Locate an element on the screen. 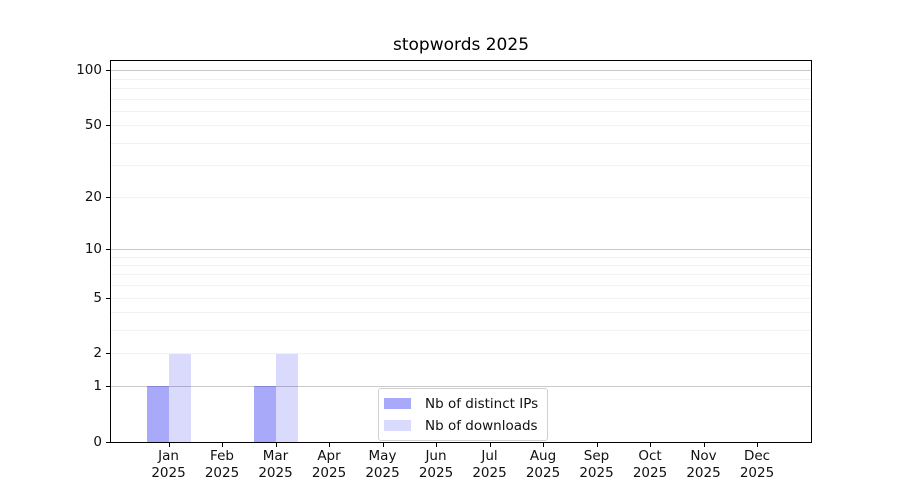  x-tick-month: Jan is located at coordinates (168, 456).